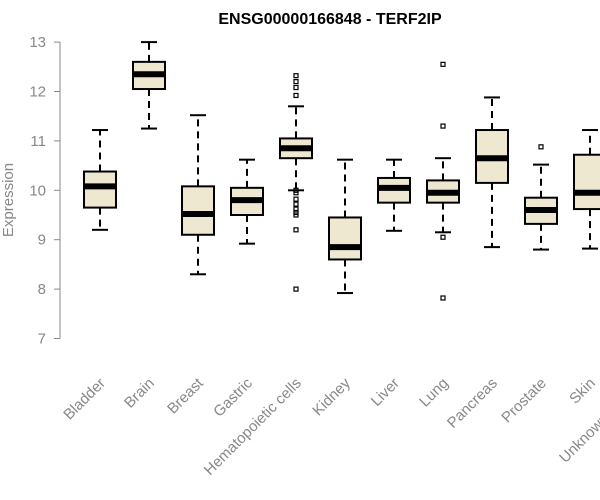 This screenshot has width=600, height=500. Describe the element at coordinates (443, 181) in the screenshot. I see `box-lung` at that location.